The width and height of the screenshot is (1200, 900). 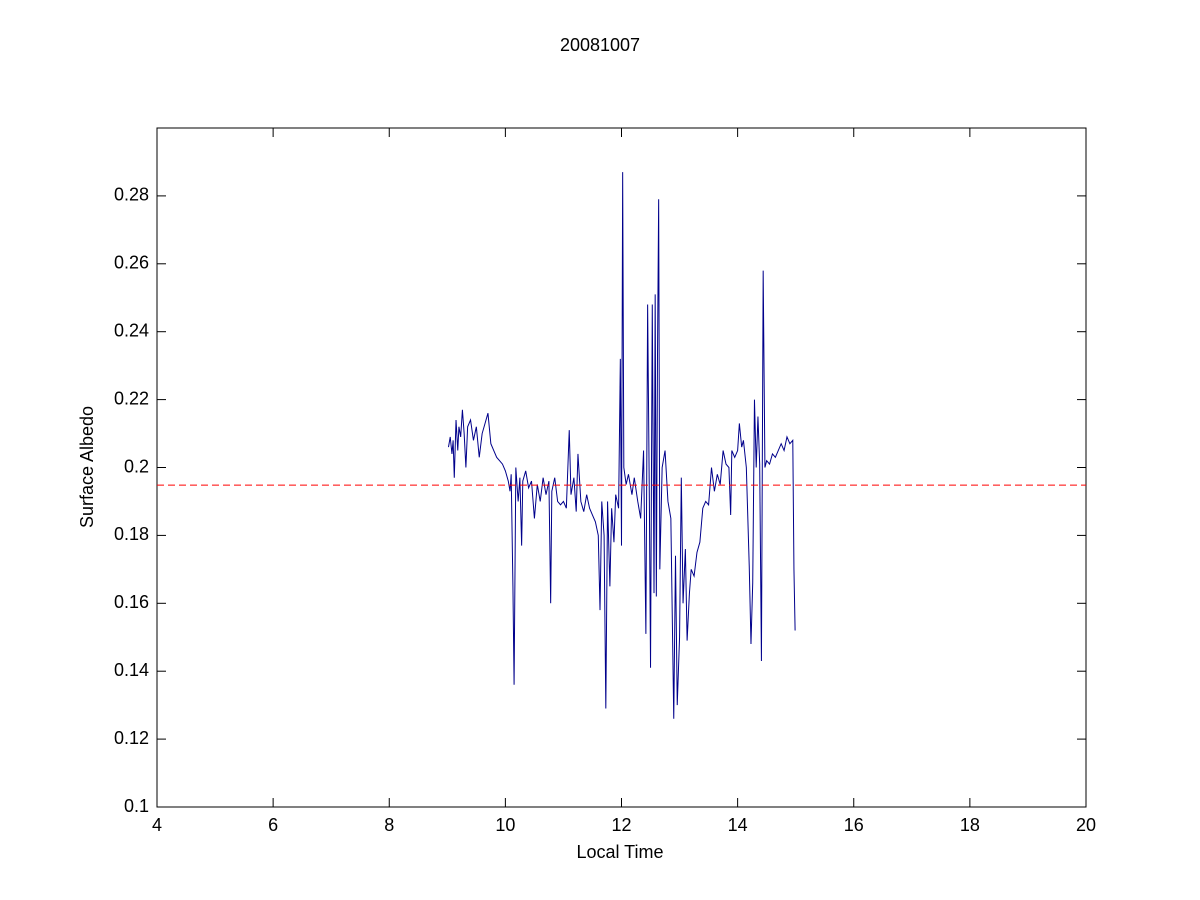 I want to click on x-tick-label: 16, so click(x=854, y=825).